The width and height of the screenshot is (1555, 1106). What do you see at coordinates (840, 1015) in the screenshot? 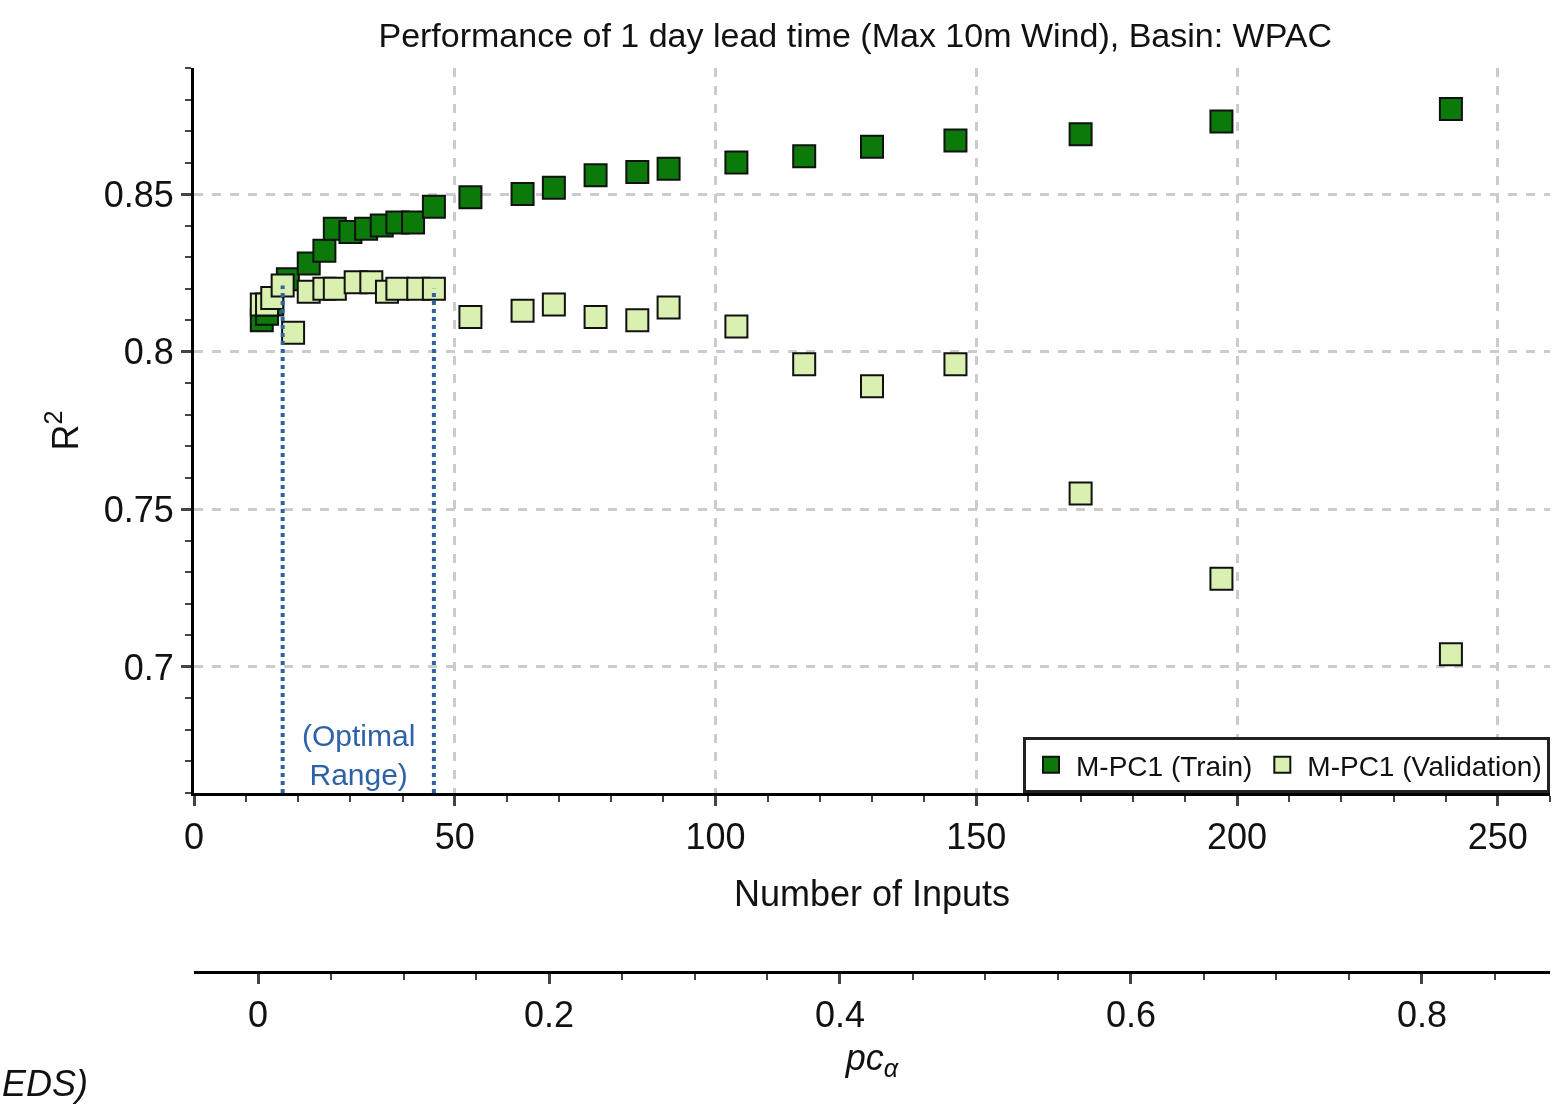
I see `x2-tick-label: 0.4` at bounding box center [840, 1015].